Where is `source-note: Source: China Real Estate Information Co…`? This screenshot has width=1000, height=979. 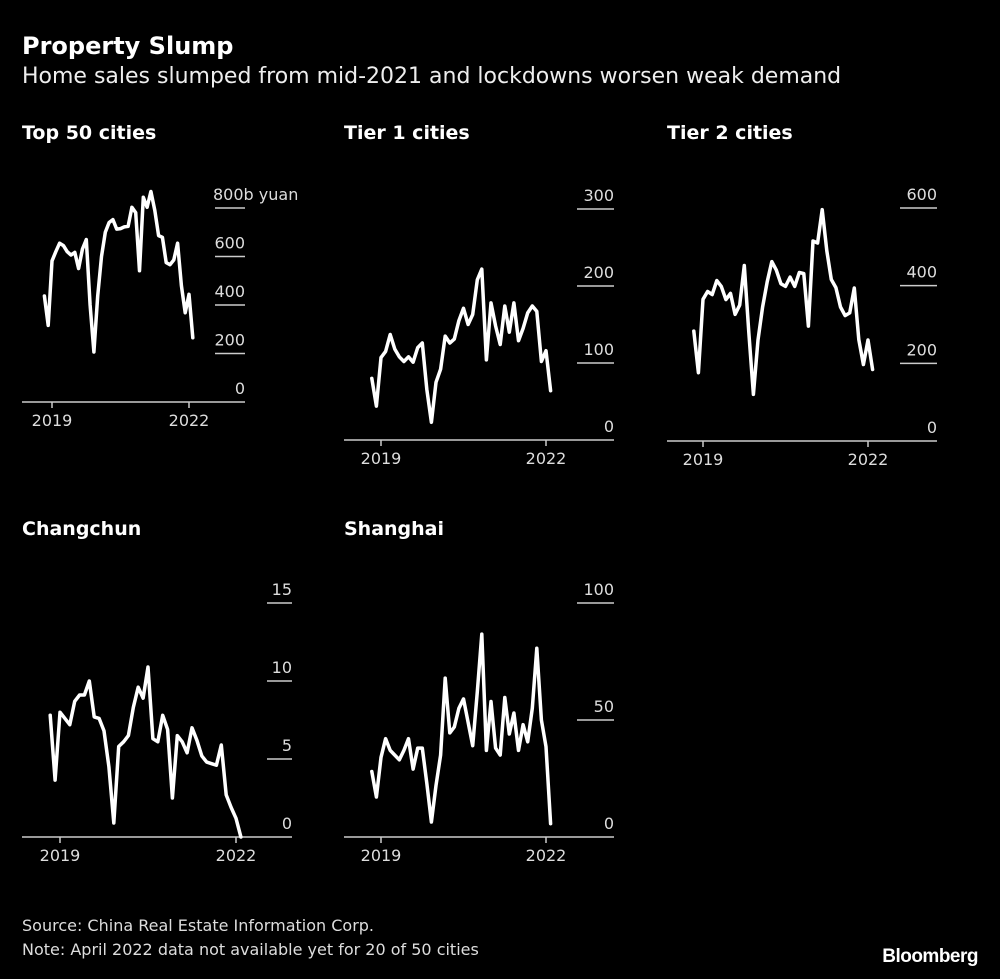
source-note: Source: China Real Estate Information Co… is located at coordinates (198, 925).